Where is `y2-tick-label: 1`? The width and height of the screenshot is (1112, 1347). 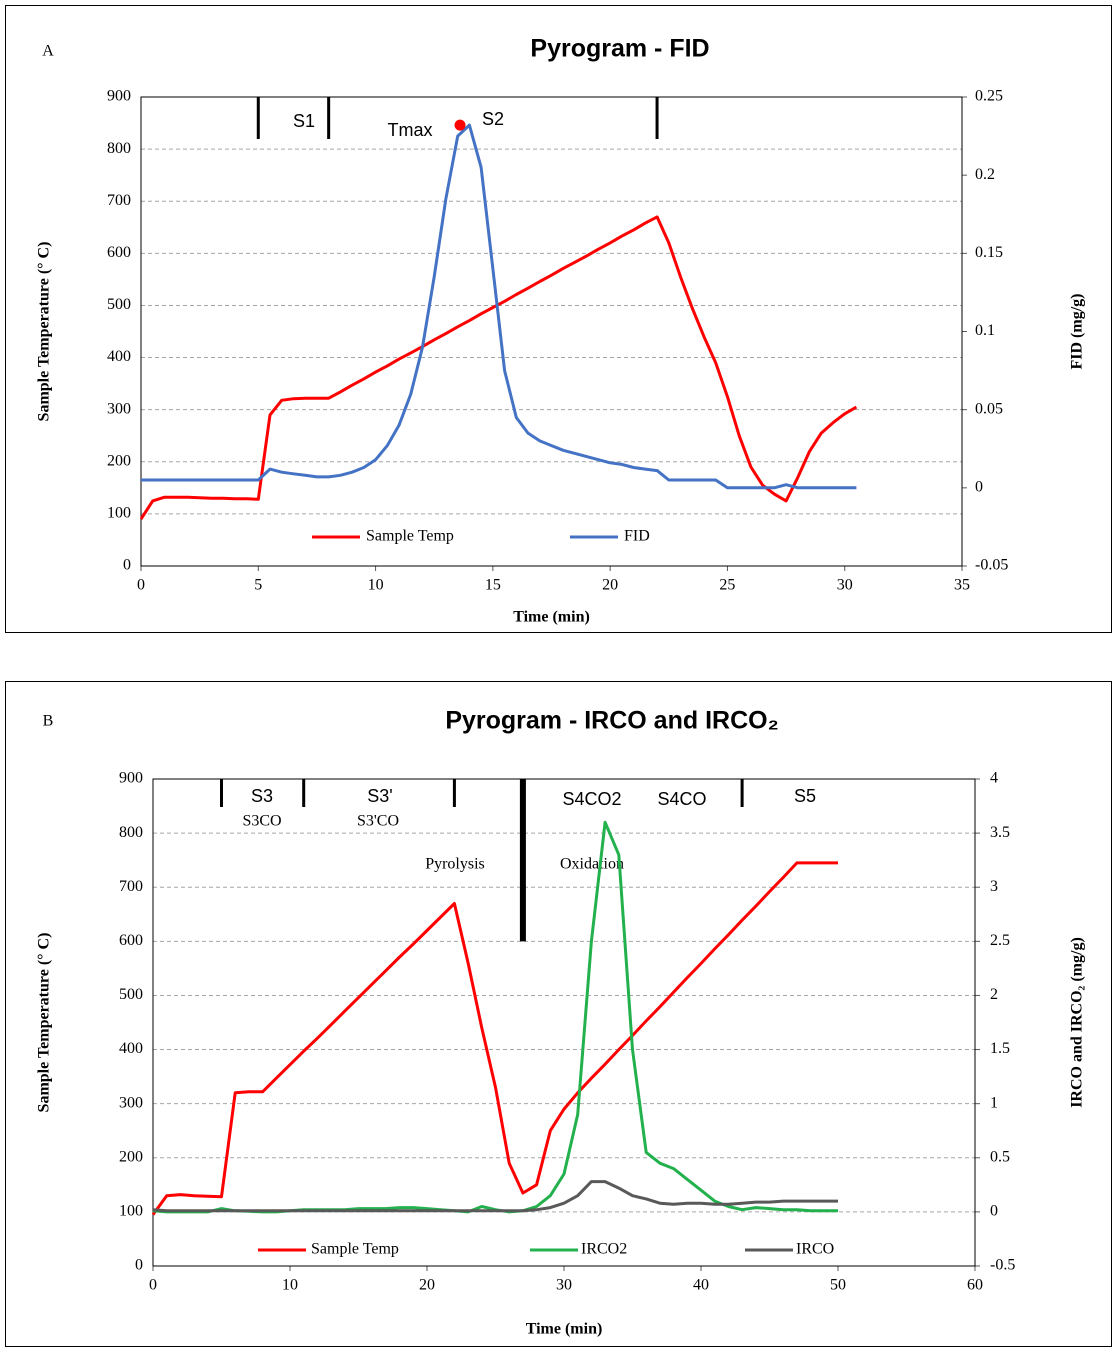
y2-tick-label: 1 is located at coordinates (994, 1102).